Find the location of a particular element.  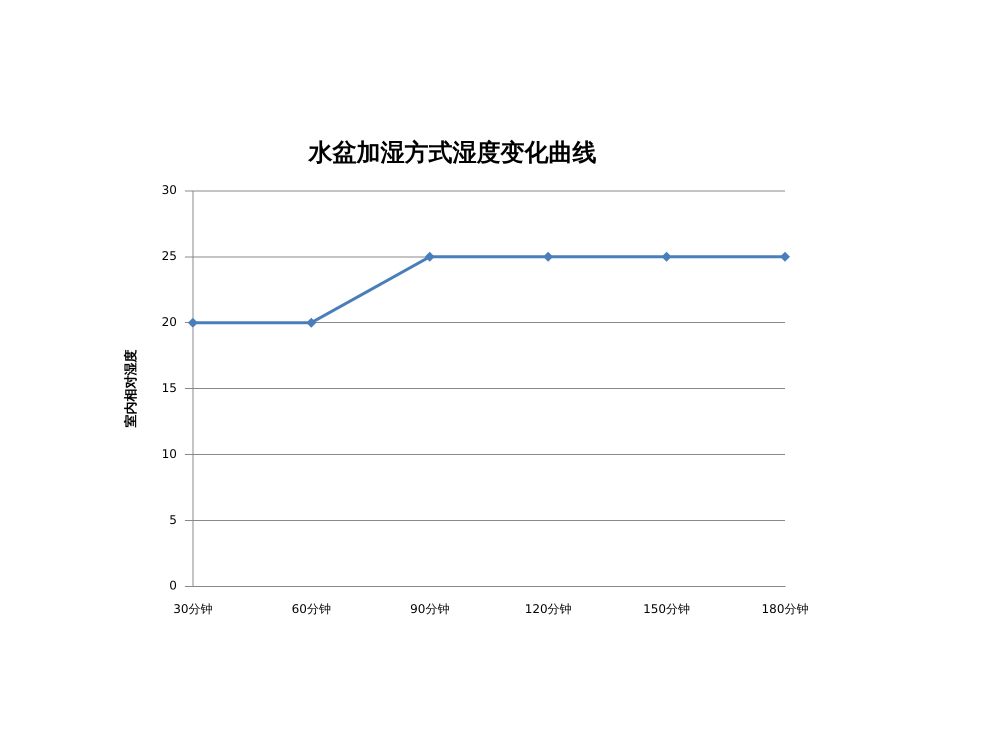

x-tick-label: 180分钟 is located at coordinates (785, 609).